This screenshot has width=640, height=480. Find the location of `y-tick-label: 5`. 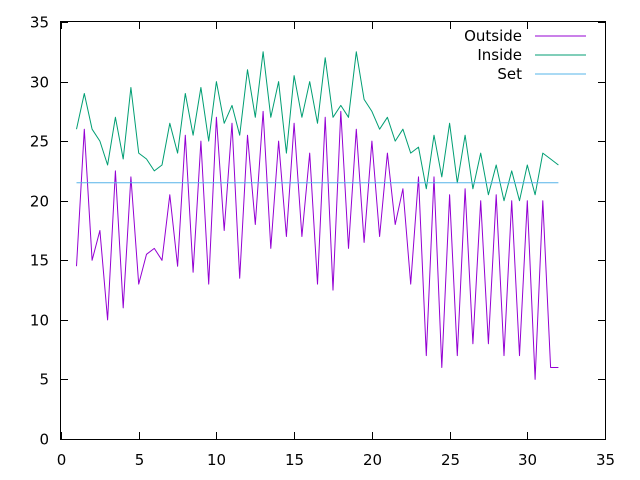

y-tick-label: 5 is located at coordinates (44, 380).